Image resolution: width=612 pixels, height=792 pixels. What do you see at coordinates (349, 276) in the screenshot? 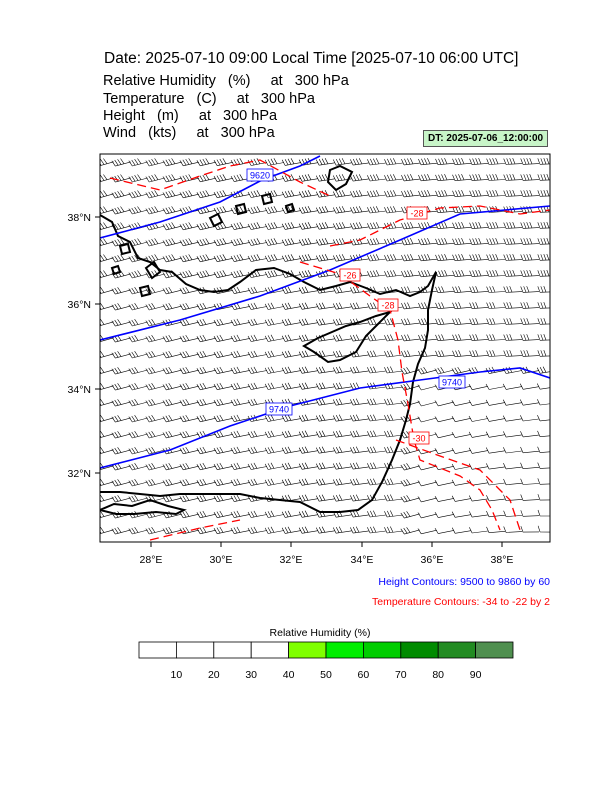
I see `svg-text: -26` at bounding box center [349, 276].